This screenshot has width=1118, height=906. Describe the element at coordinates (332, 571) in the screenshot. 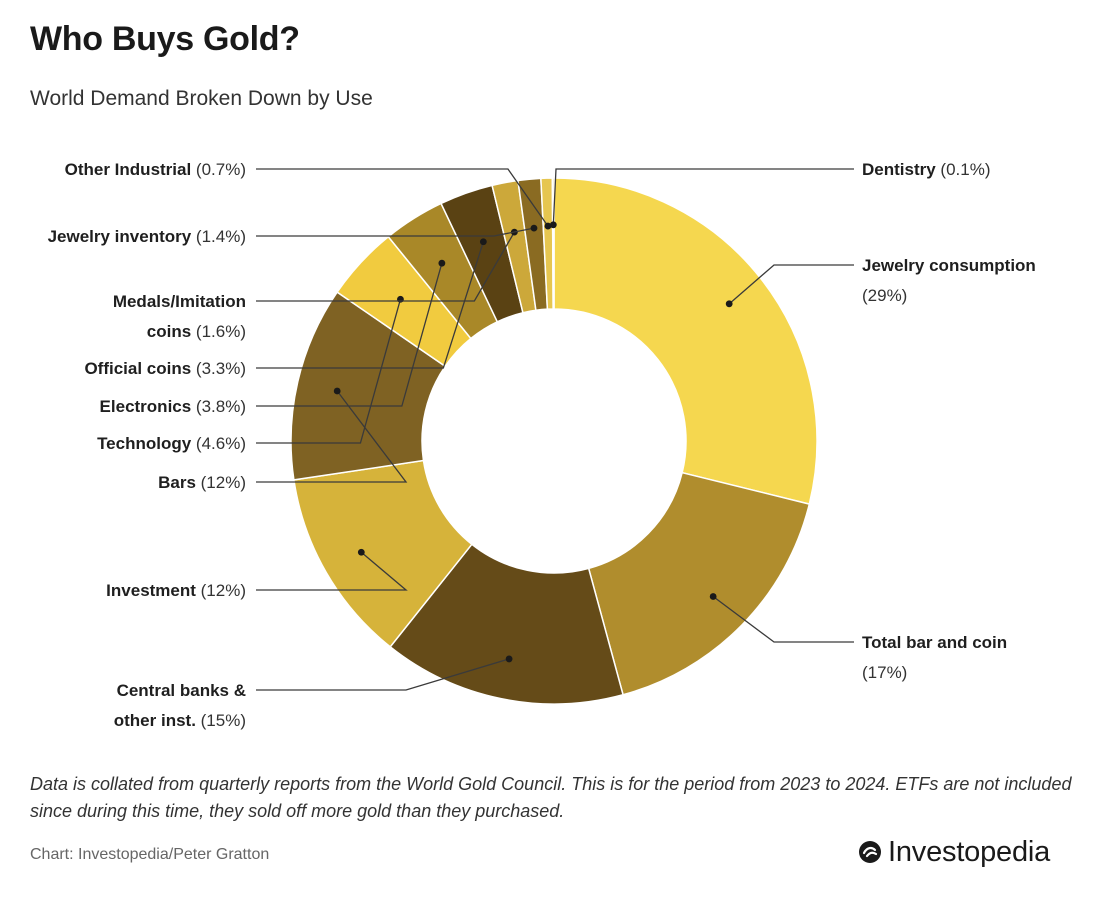

I see `leader-line-investment` at that location.